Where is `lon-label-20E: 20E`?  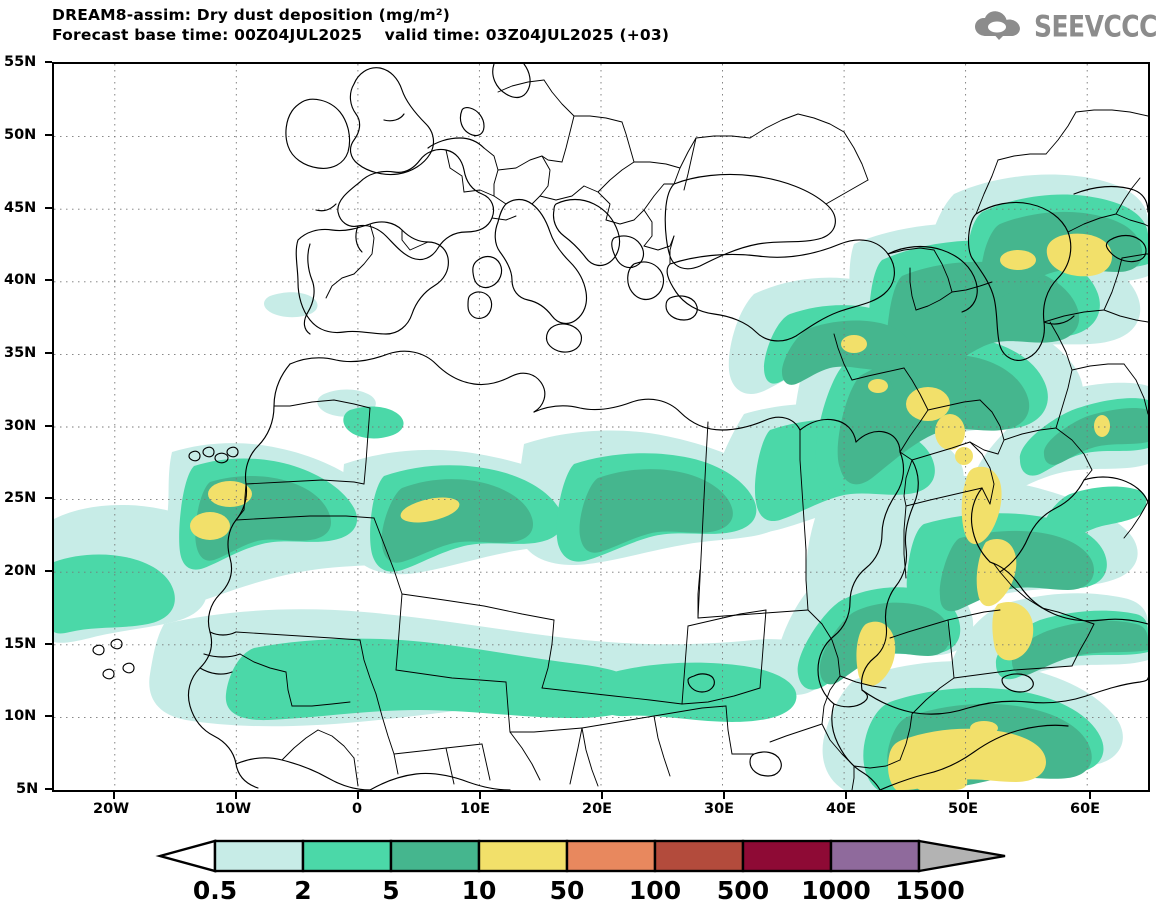
lon-label-20E: 20E is located at coordinates (597, 809).